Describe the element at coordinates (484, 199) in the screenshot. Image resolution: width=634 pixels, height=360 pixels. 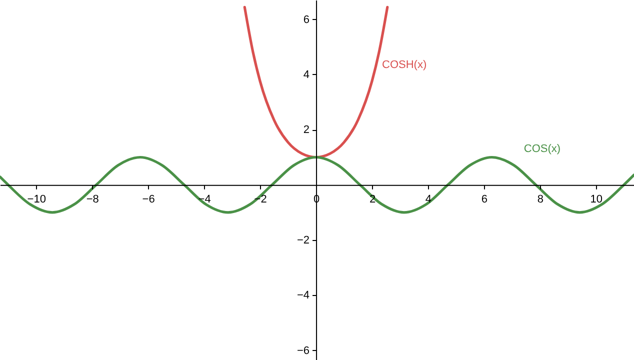
I see `x-tick-label: 6` at that location.